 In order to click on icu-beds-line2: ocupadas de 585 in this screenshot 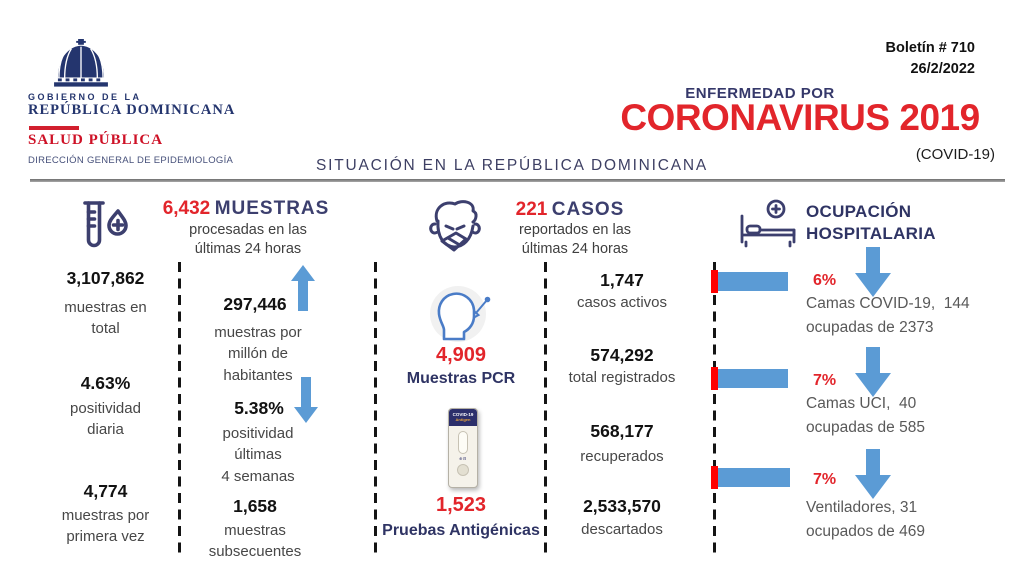, I will do `click(865, 427)`.